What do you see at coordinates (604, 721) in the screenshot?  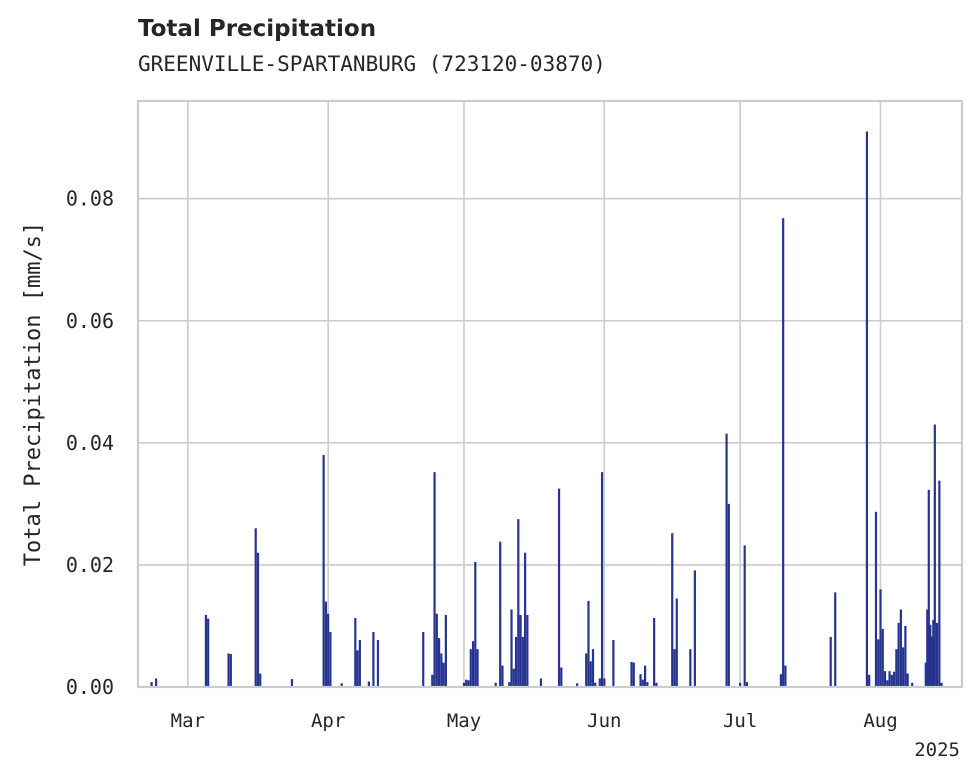 I see `x-tick-label: Jun` at bounding box center [604, 721].